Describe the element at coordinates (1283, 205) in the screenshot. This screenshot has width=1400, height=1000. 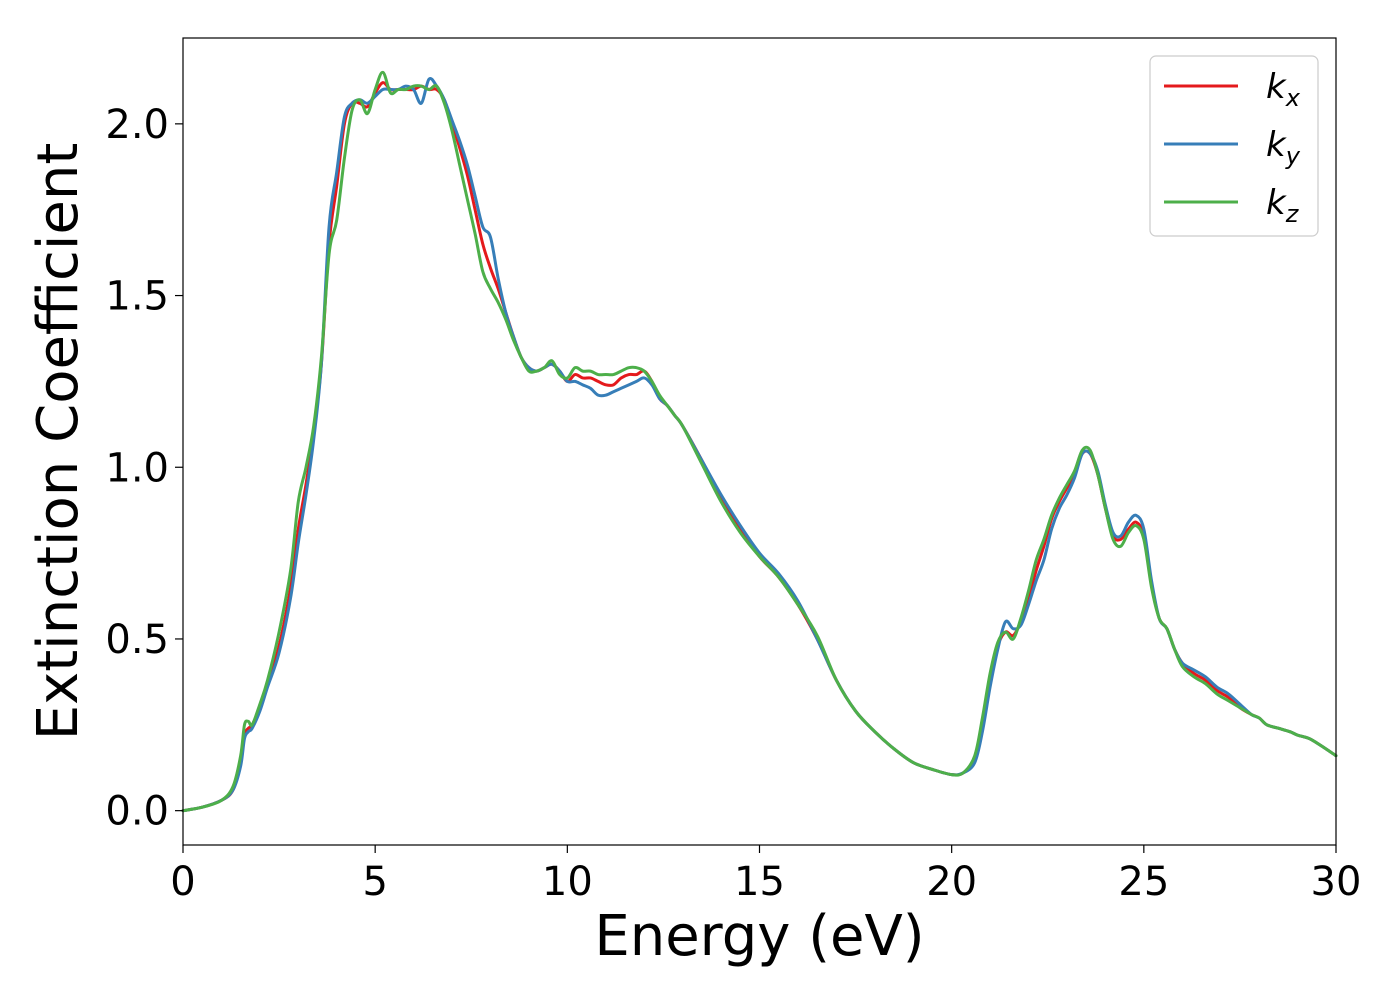
I see `legend-label-kz: kz` at that location.